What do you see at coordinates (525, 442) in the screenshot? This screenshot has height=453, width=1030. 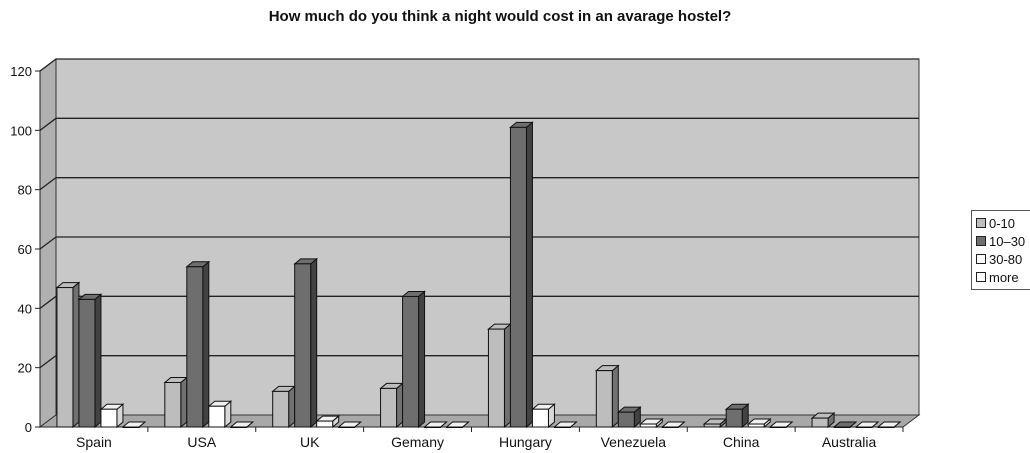 I see `x-tick-label: Hungary` at bounding box center [525, 442].